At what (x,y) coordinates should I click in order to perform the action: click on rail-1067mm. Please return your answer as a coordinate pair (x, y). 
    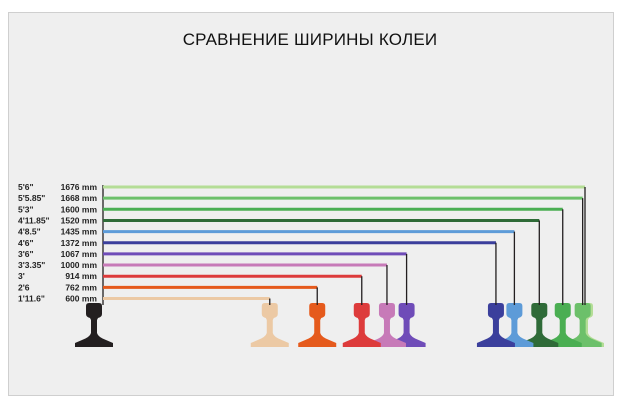
    Looking at the image, I should click on (406, 325).